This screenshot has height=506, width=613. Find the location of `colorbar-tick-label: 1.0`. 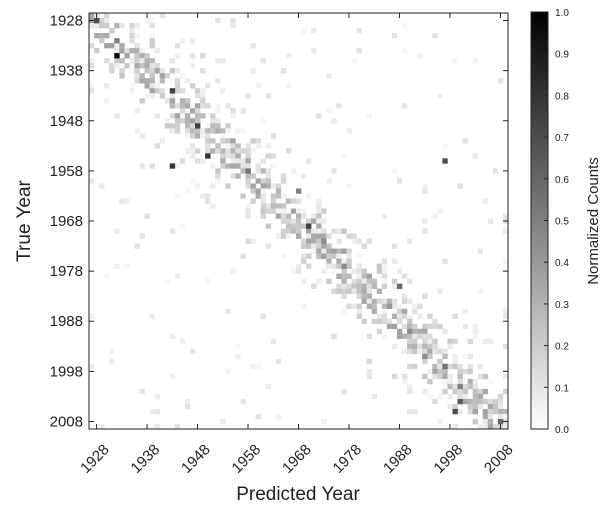

colorbar-tick-label: 1.0 is located at coordinates (562, 13).